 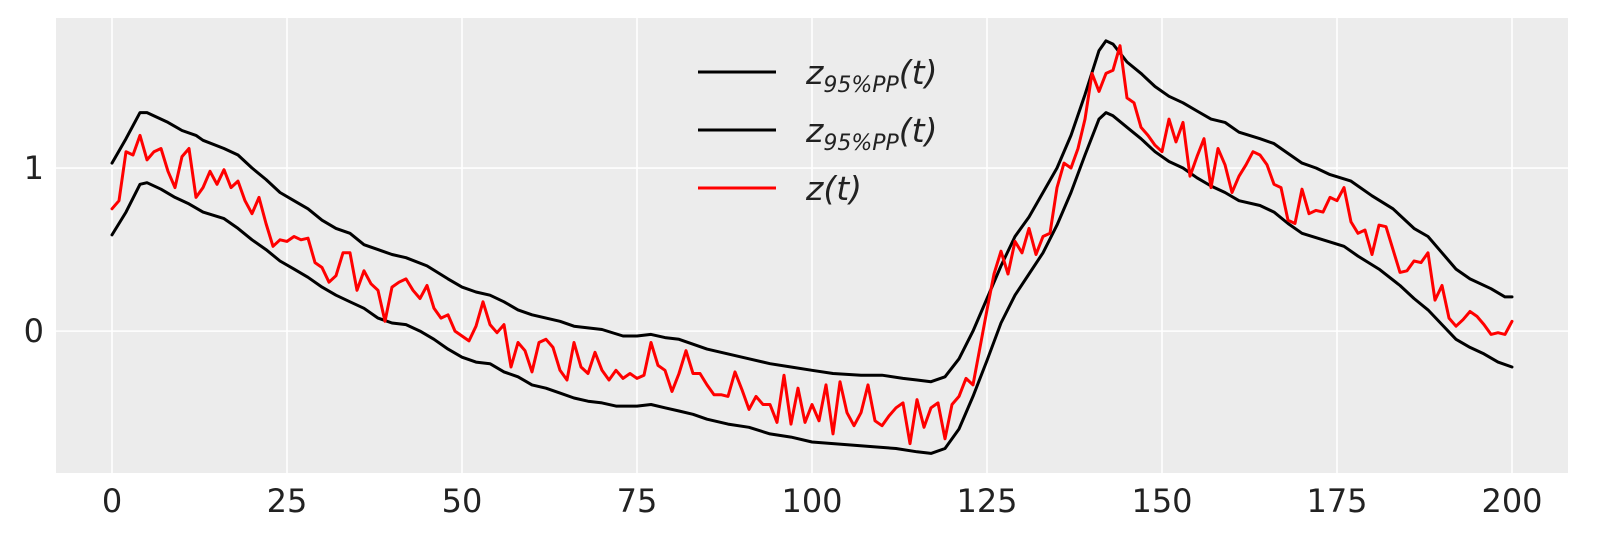 I want to click on x-tick-label: 100, so click(x=811, y=501).